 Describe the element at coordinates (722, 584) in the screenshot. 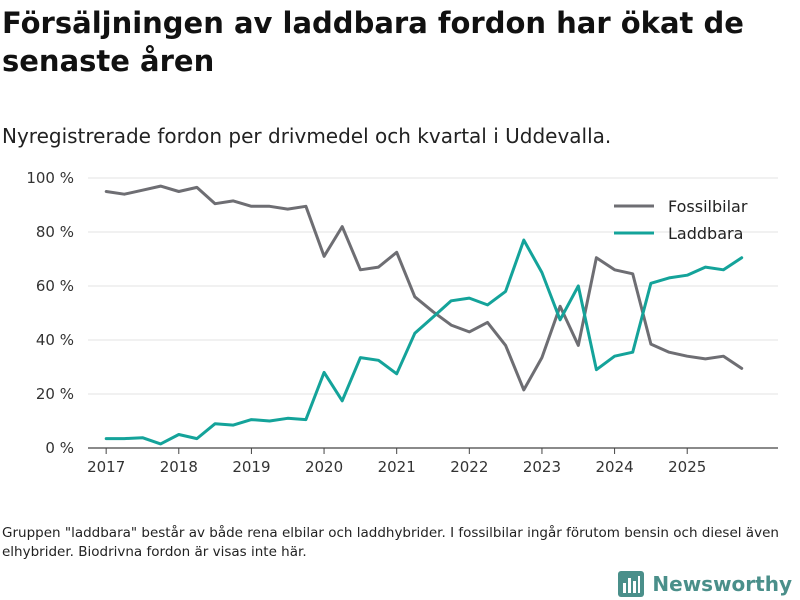

I see `brand-name: Newsworthy` at that location.